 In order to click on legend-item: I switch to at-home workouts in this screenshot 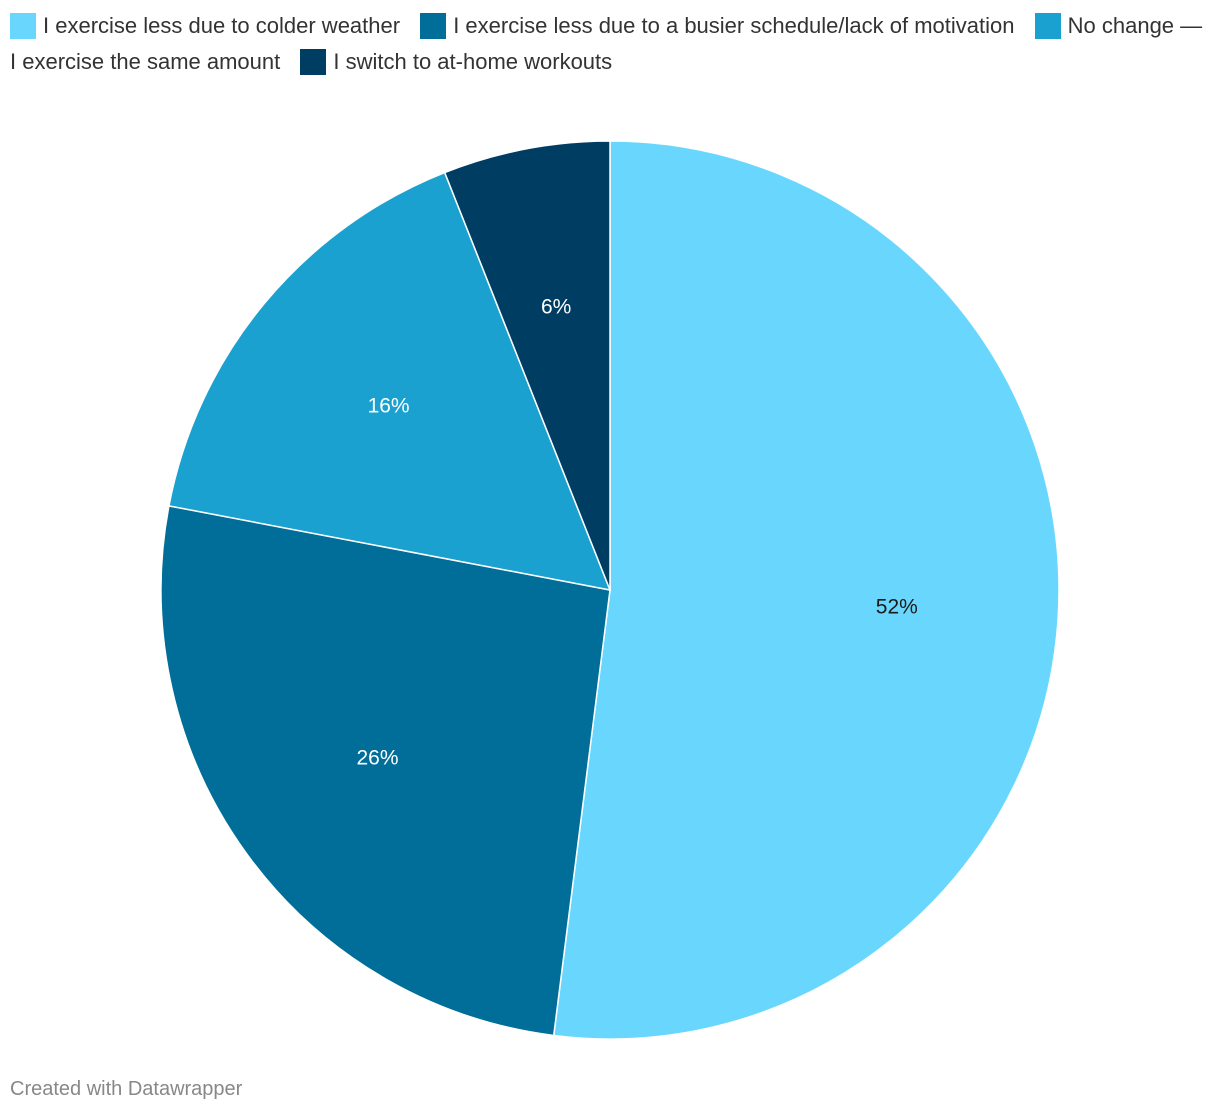, I will do `click(456, 62)`.